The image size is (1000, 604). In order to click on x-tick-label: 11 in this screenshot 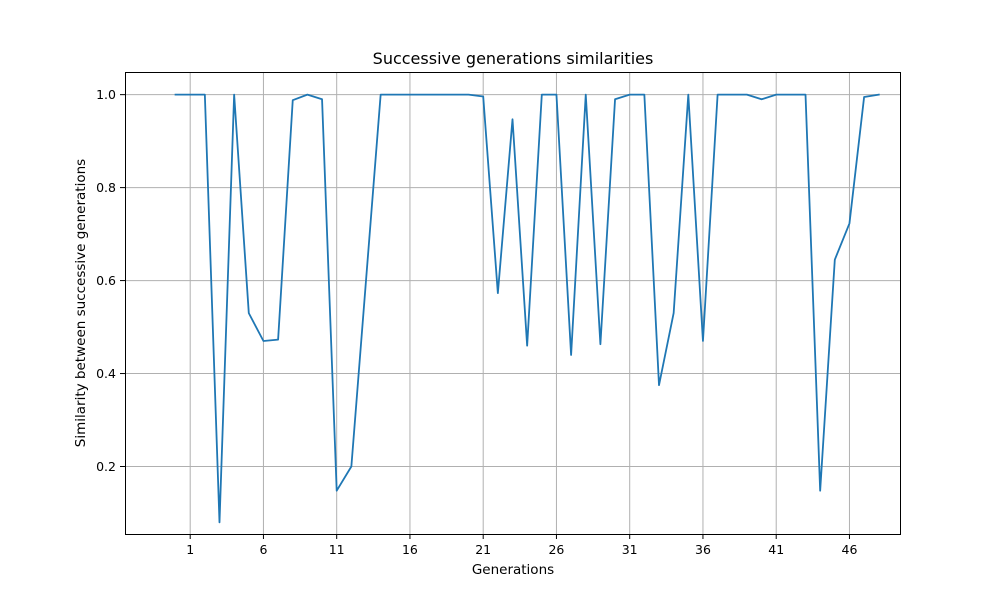, I will do `click(337, 549)`.